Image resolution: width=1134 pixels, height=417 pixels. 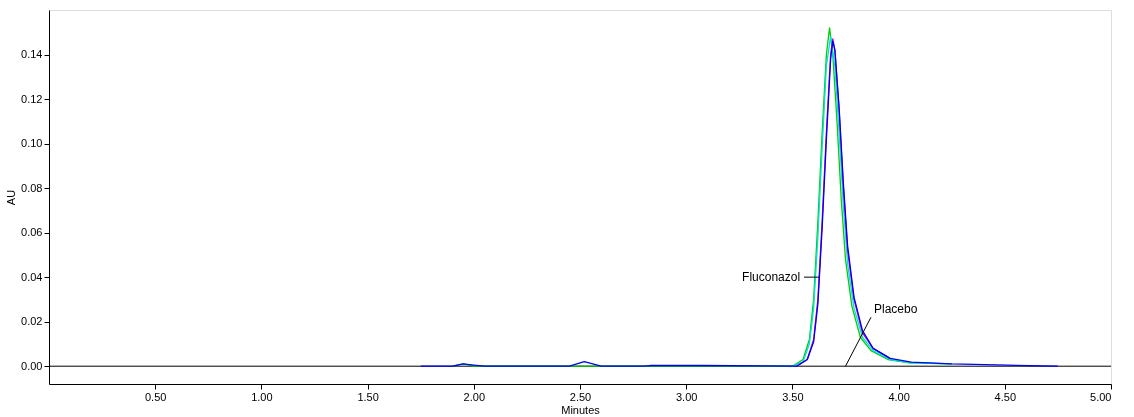 What do you see at coordinates (580, 396) in the screenshot?
I see `x-tick-label: 2.50` at bounding box center [580, 396].